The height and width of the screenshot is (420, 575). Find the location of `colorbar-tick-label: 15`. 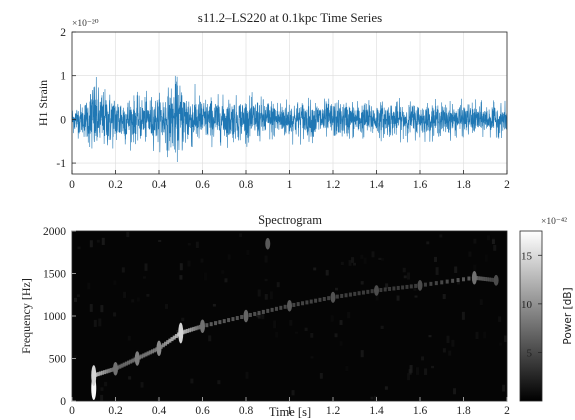

colorbar-tick-label: 15 is located at coordinates (527, 256).